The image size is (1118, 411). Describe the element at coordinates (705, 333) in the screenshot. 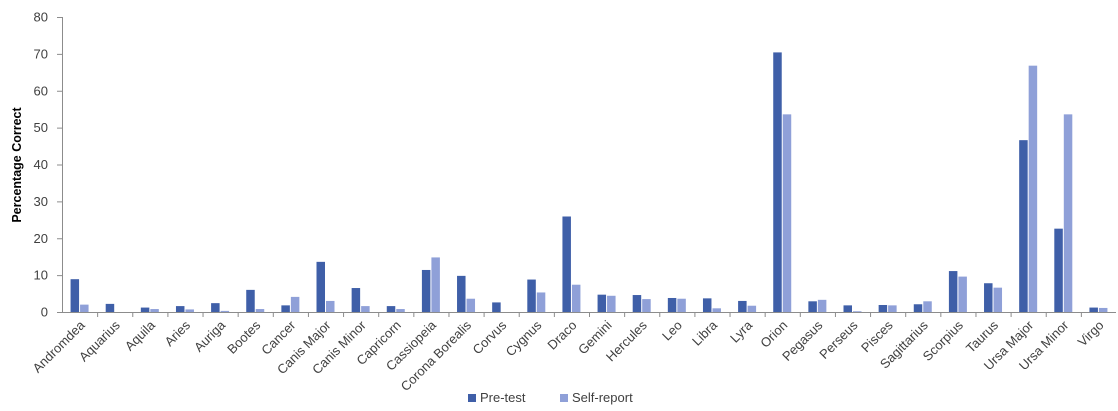

I see `x-tick-label: Libra` at that location.